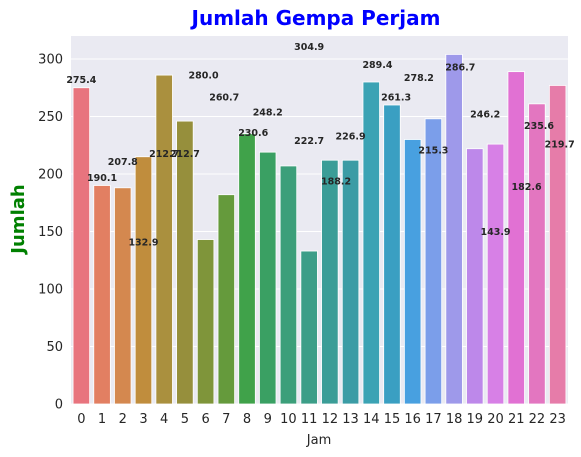 Image resolution: width=581 pixels, height=457 pixels. Describe the element at coordinates (50, 290) in the screenshot. I see `y-tick-label: 100` at that location.